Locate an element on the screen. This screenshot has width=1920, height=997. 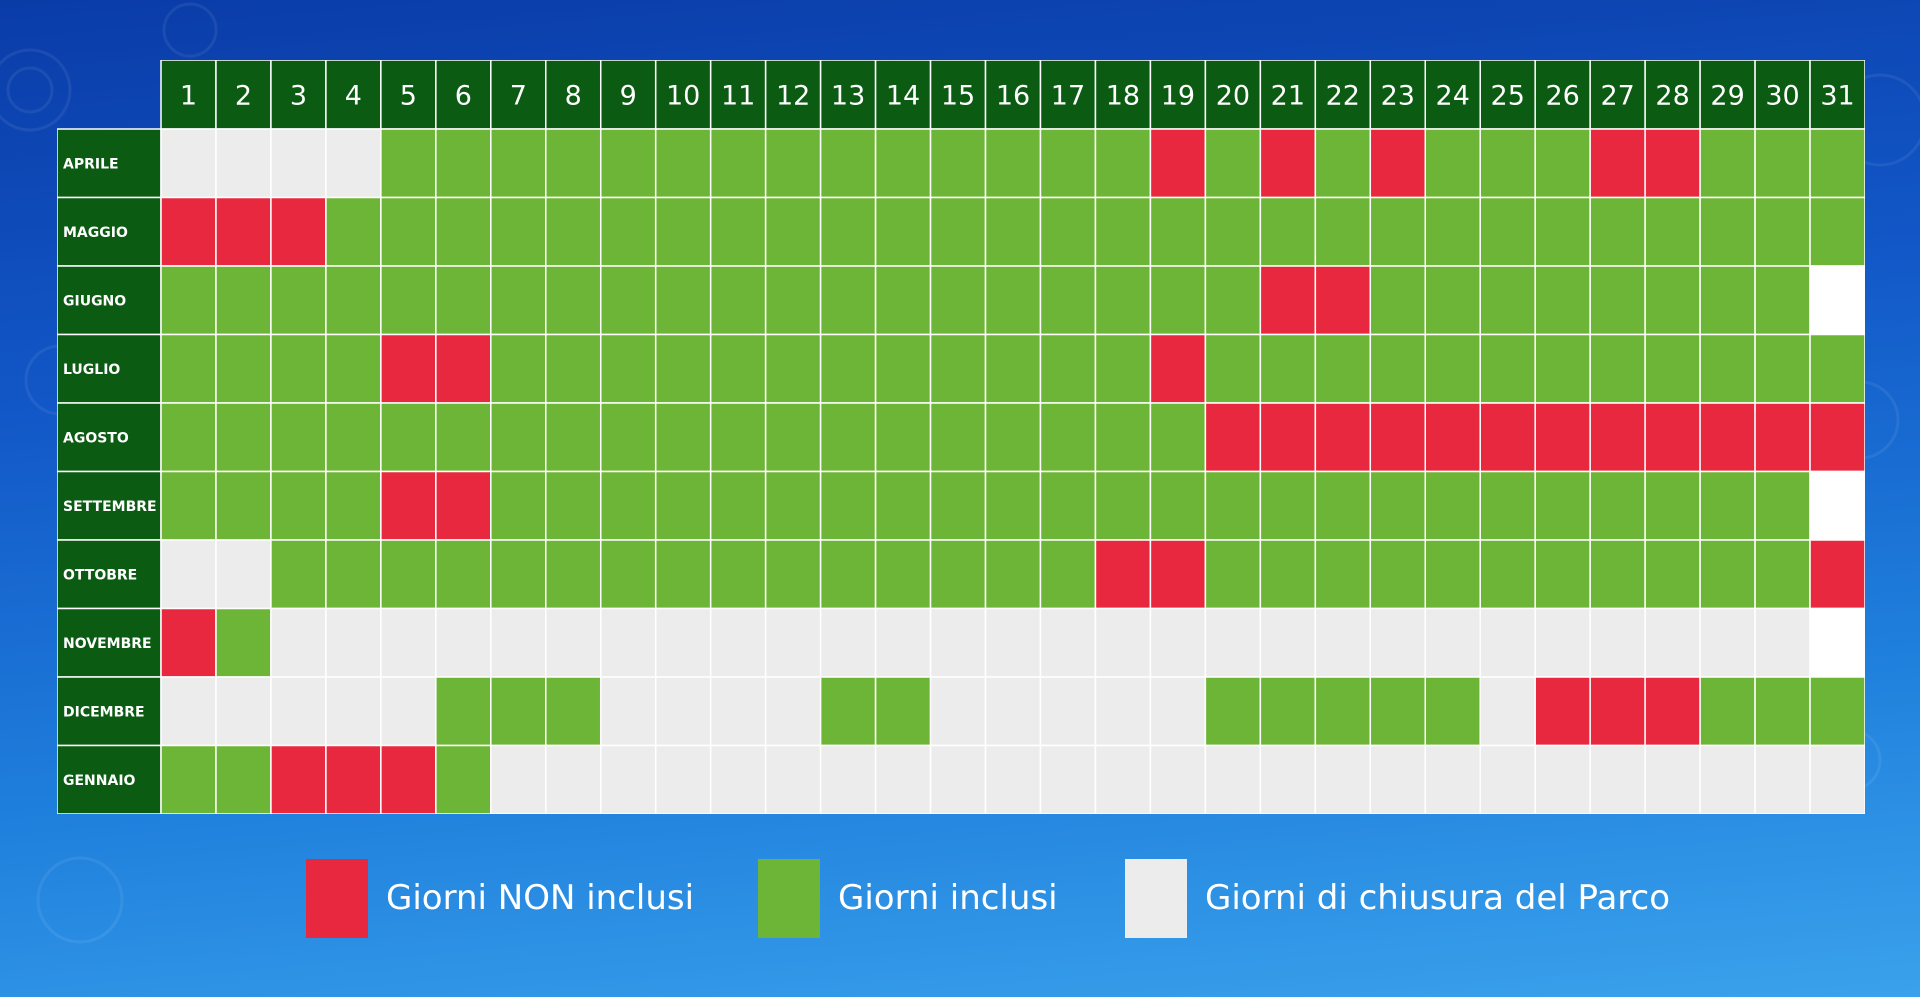
day-header-label: 13 is located at coordinates (848, 96).